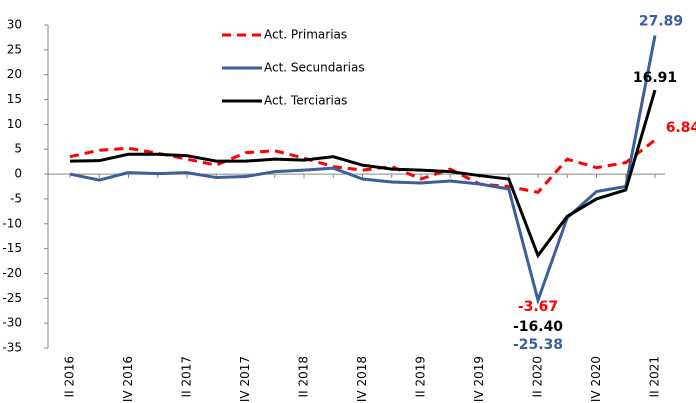 The width and height of the screenshot is (696, 403). I want to click on y-tick-label: 20, so click(14, 74).